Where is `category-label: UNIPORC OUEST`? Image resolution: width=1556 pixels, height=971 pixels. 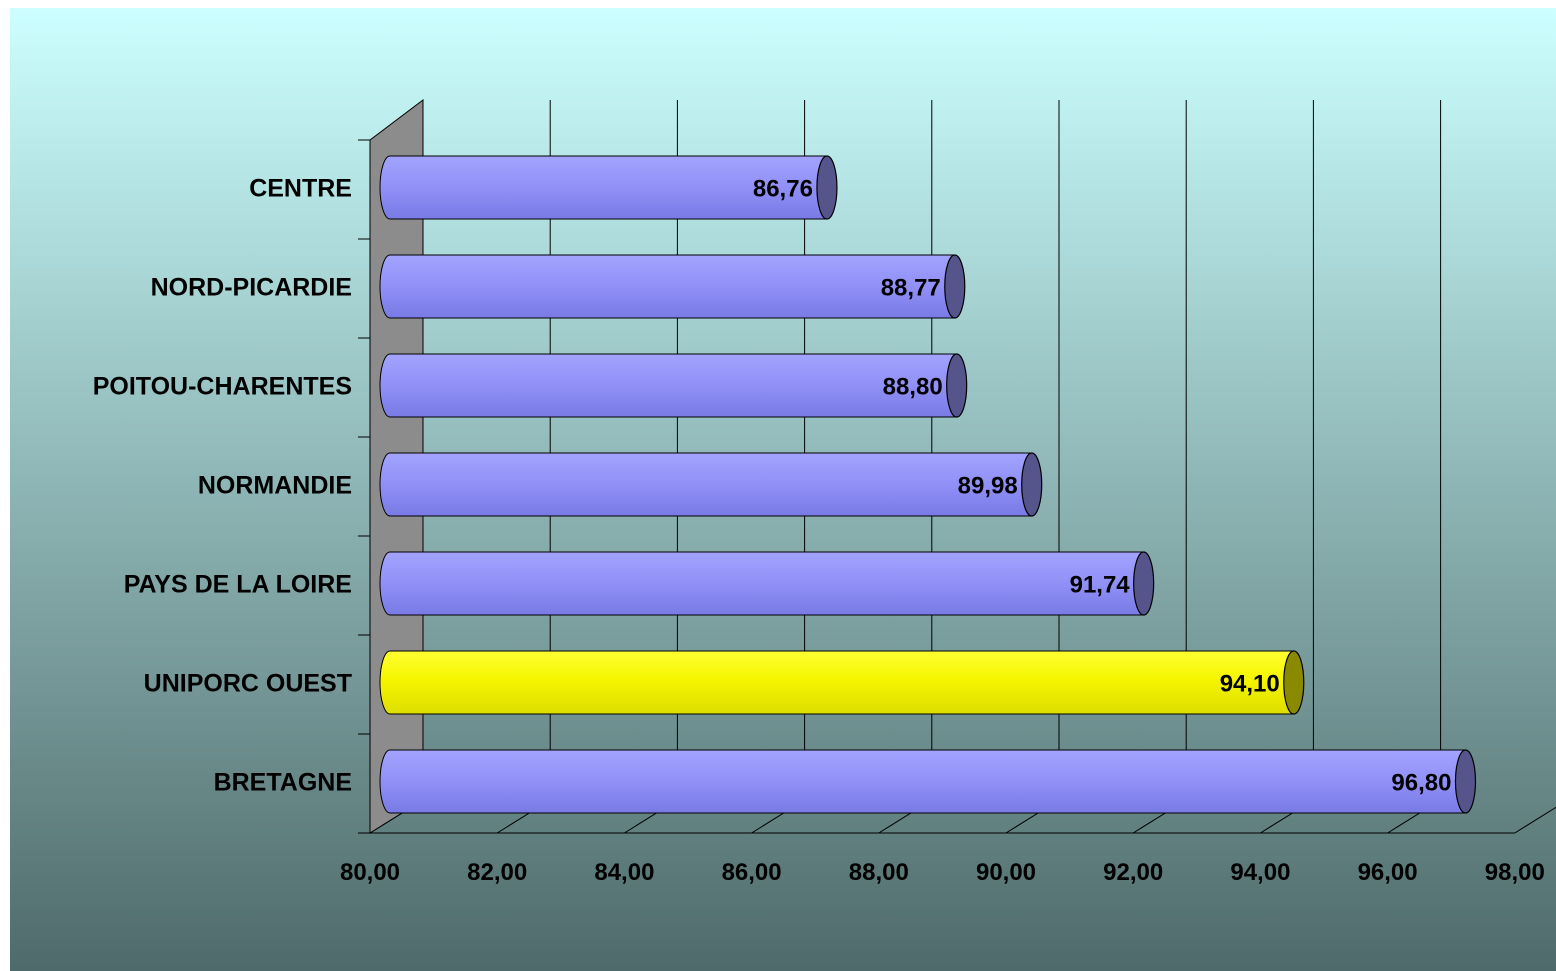 category-label: UNIPORC OUEST is located at coordinates (248, 684).